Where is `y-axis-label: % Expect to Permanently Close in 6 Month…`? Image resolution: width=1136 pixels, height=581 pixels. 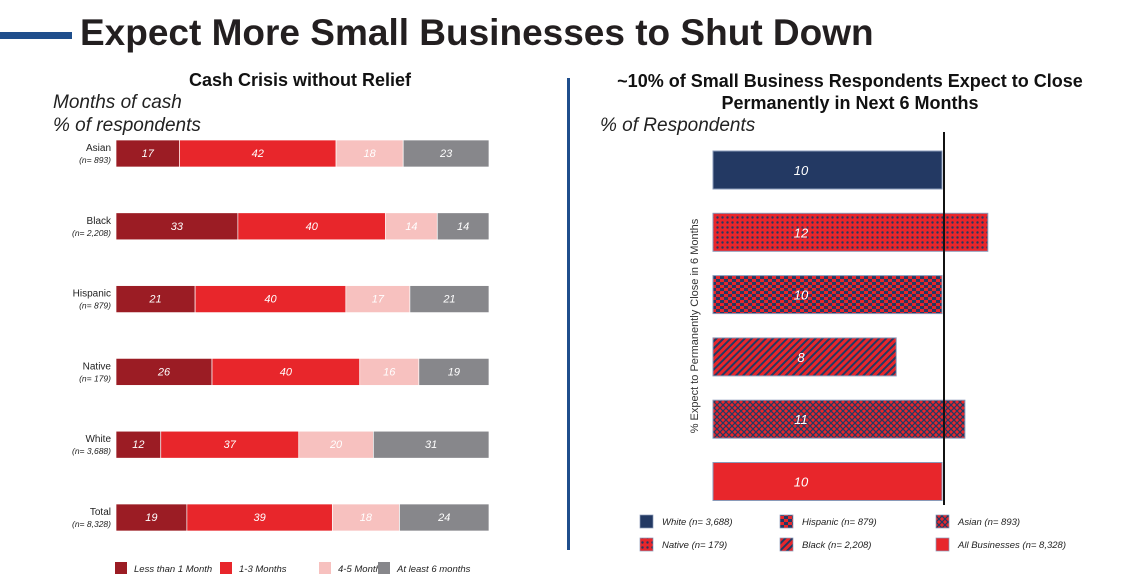
y-axis-label: % Expect to Permanently Close in 6 Month… is located at coordinates (695, 325).